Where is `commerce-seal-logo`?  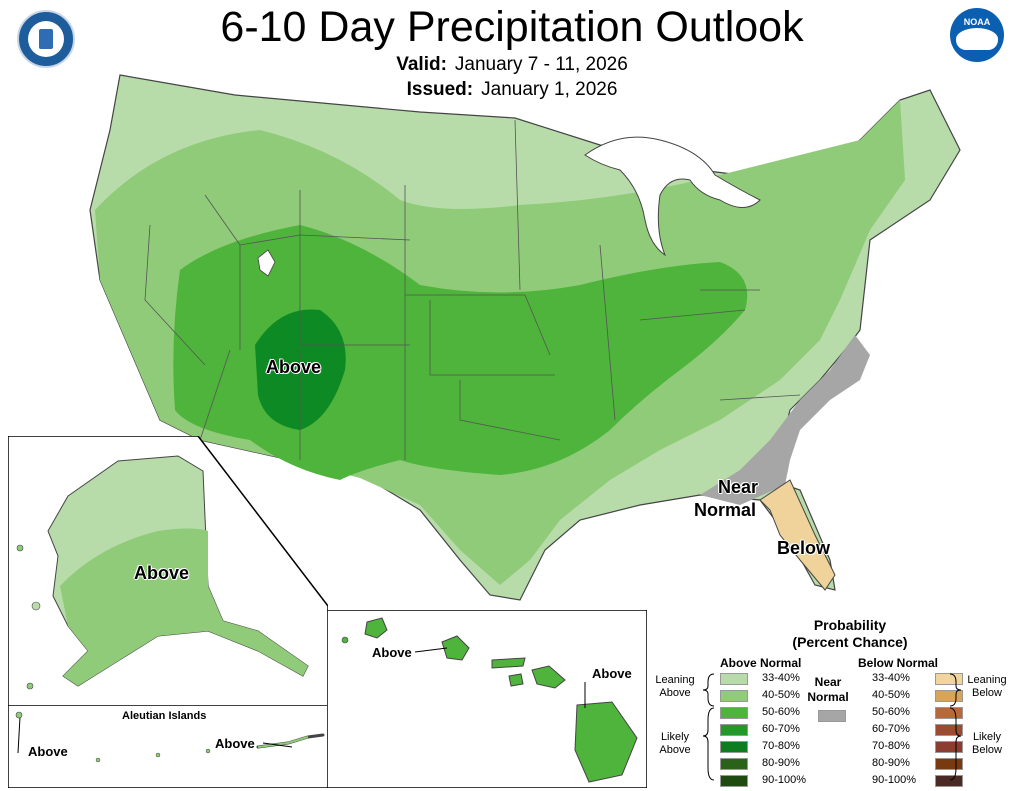 commerce-seal-logo is located at coordinates (46, 39).